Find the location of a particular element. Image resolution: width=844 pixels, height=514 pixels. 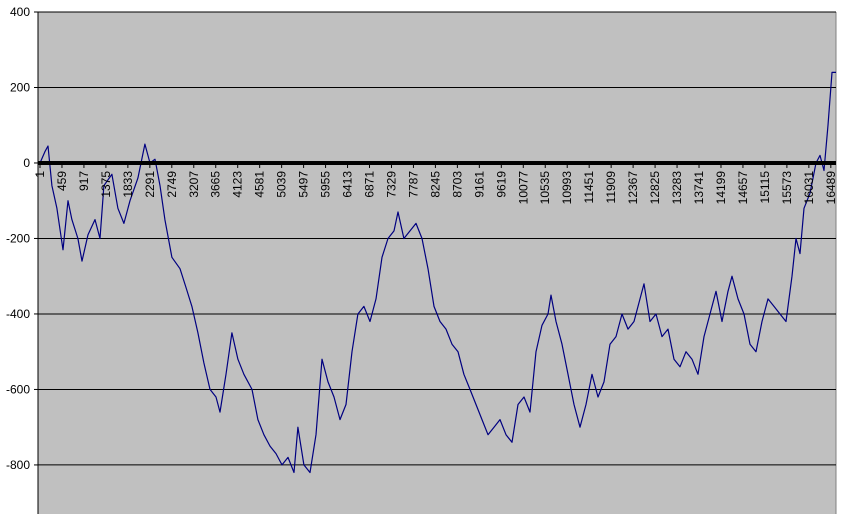

x-tick-label: 10993 is located at coordinates (567, 188).